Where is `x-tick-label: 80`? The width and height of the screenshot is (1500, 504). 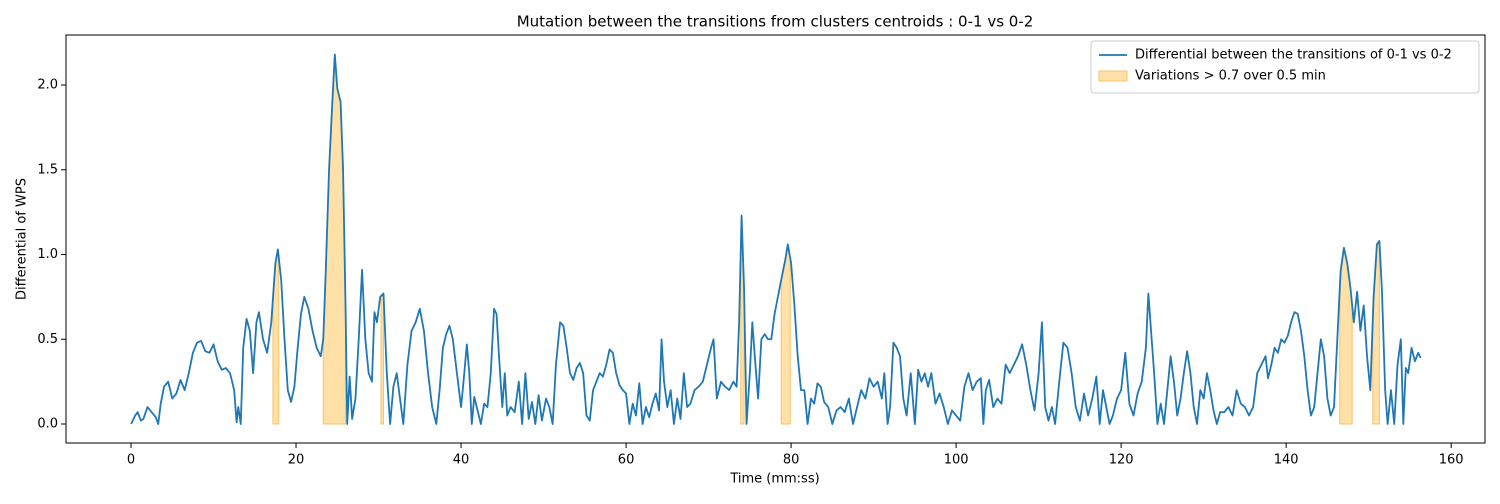
x-tick-label: 80 is located at coordinates (791, 460).